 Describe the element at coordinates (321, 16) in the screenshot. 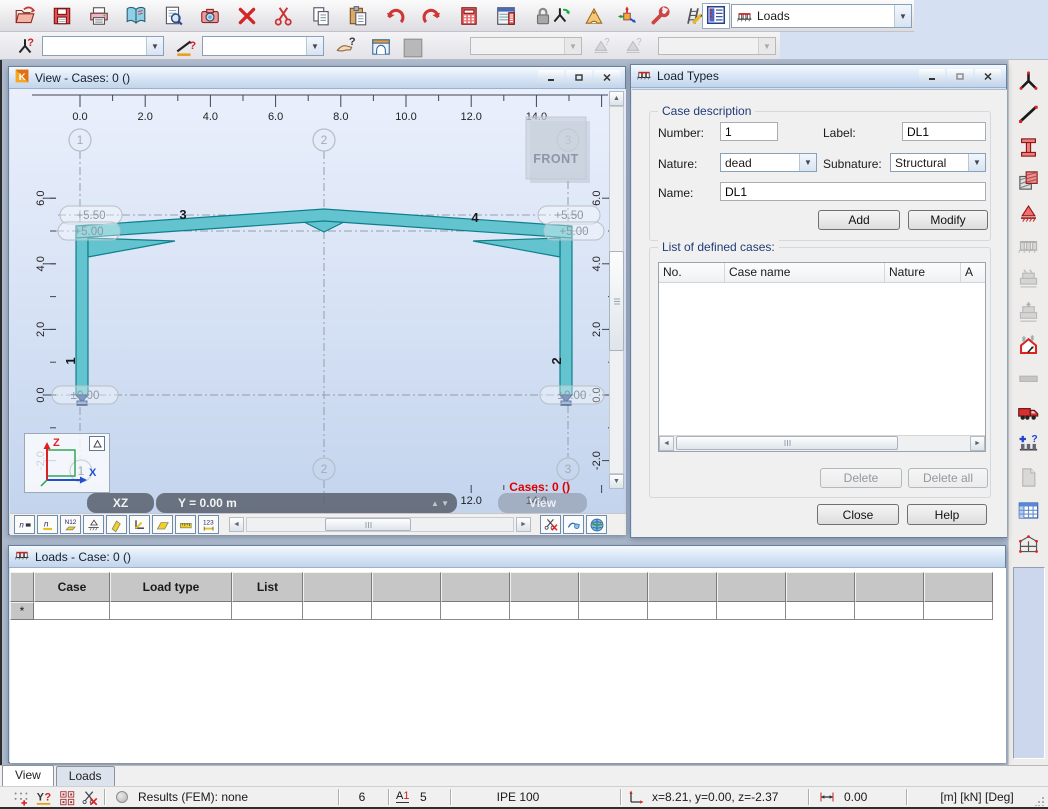

I see `copy-icon` at that location.